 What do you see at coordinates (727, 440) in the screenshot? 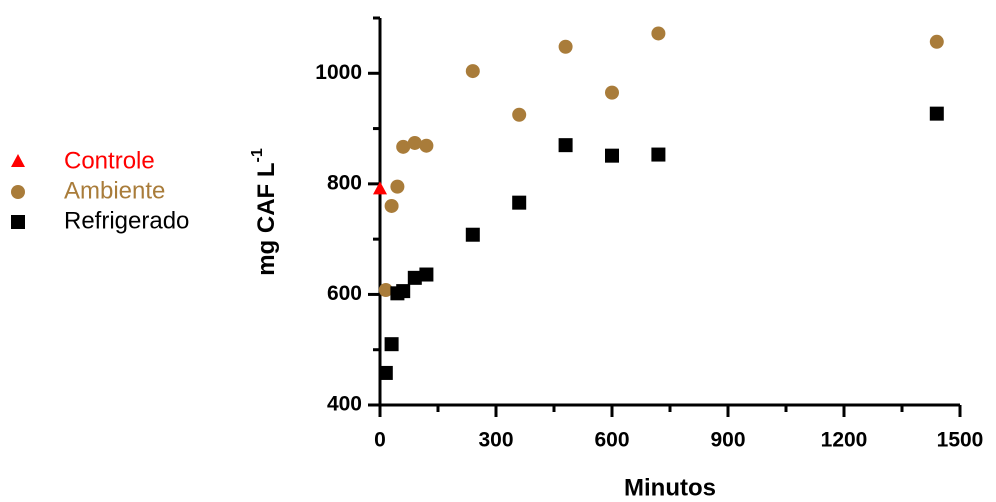
I see `x-tick-label: 900` at bounding box center [727, 440].